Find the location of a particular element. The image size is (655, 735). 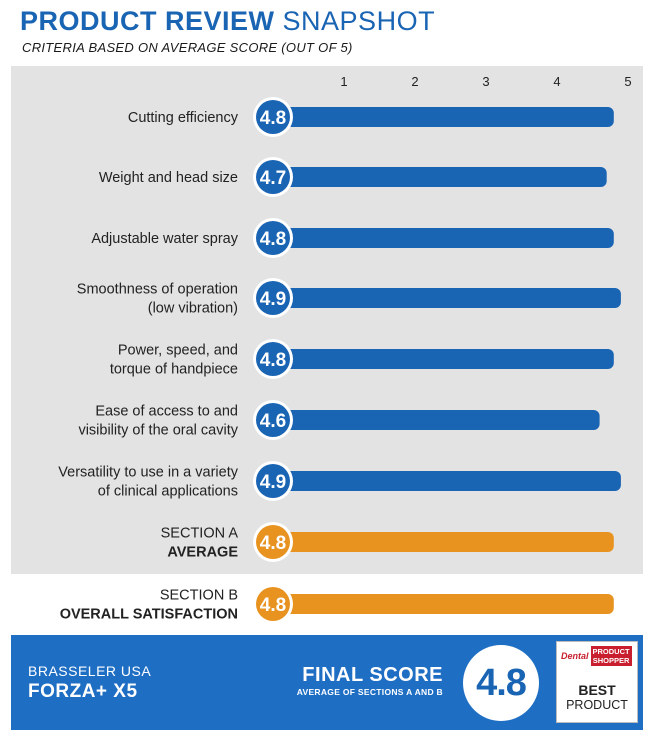

category-label: OVERALL SATISFACTION is located at coordinates (149, 615).